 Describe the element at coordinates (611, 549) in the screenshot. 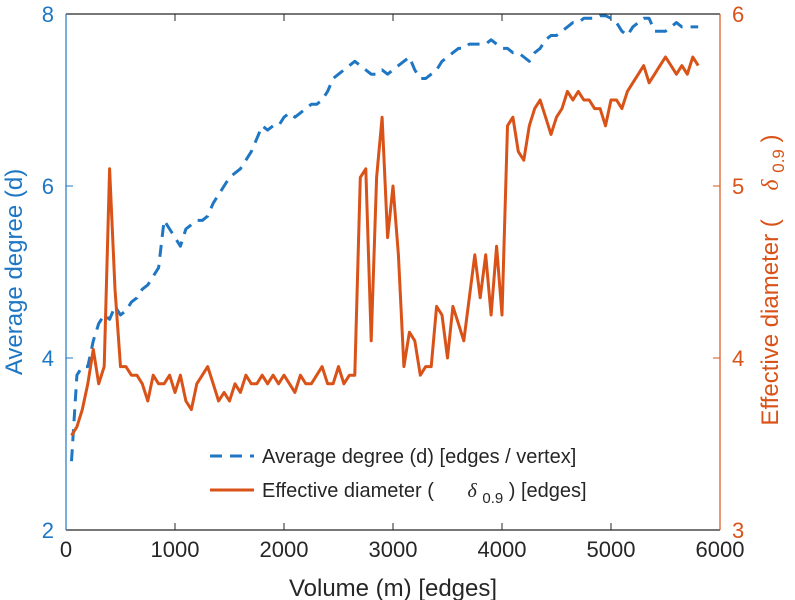

I see `x-tick-label: 5000` at that location.